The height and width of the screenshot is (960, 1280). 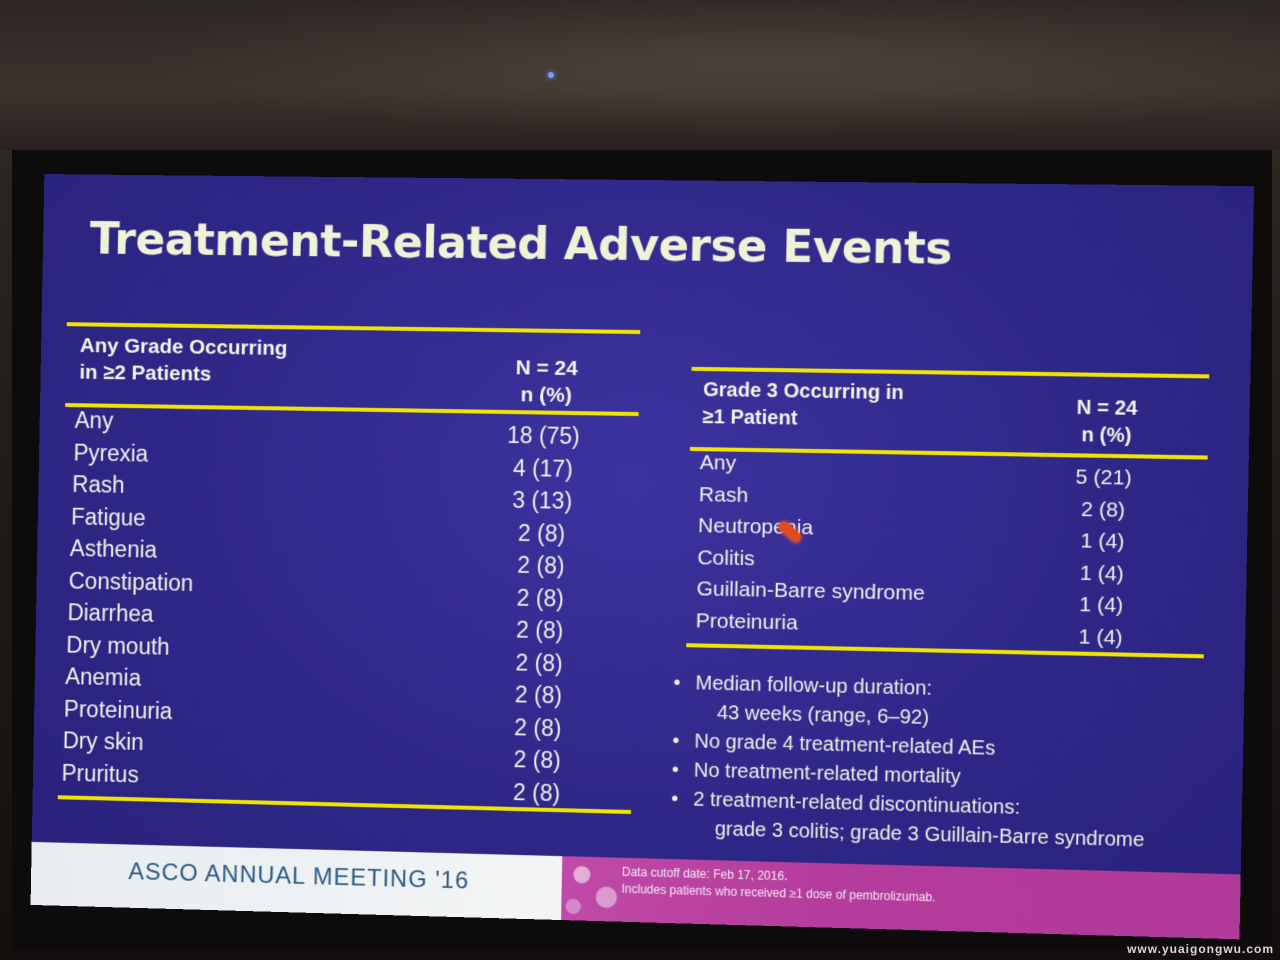 I want to click on left-table-row-event: Fatigue, so click(x=108, y=517).